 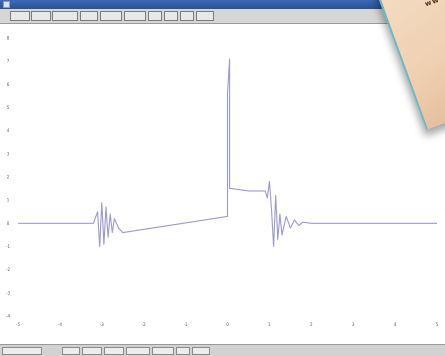 I want to click on y-tick-label: 4, so click(x=8, y=130).